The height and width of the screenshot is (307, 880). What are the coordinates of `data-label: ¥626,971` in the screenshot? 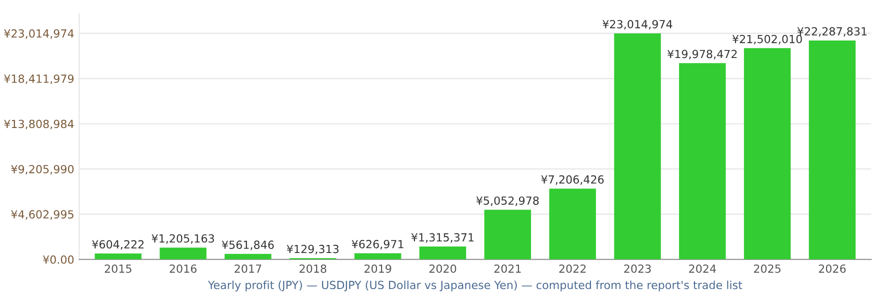 It's located at (378, 245).